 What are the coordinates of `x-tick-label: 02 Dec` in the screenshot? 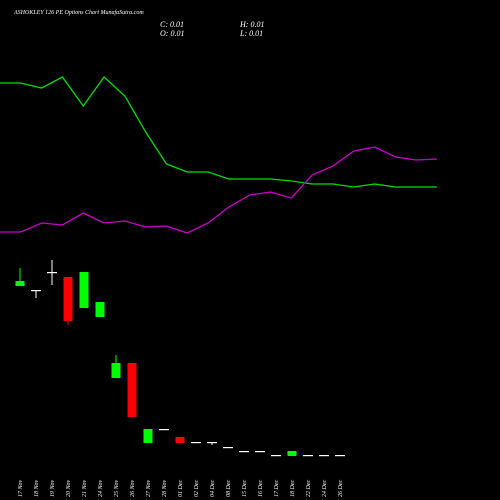 It's located at (197, 488).